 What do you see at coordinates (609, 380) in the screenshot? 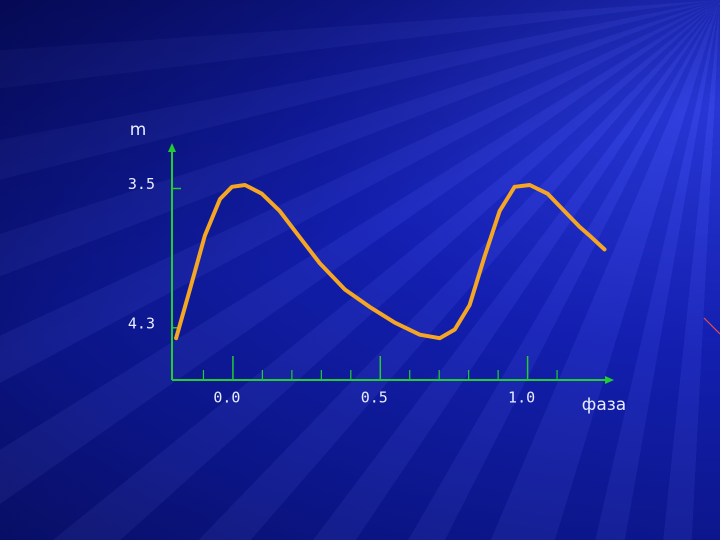
I see `x-arrow` at bounding box center [609, 380].